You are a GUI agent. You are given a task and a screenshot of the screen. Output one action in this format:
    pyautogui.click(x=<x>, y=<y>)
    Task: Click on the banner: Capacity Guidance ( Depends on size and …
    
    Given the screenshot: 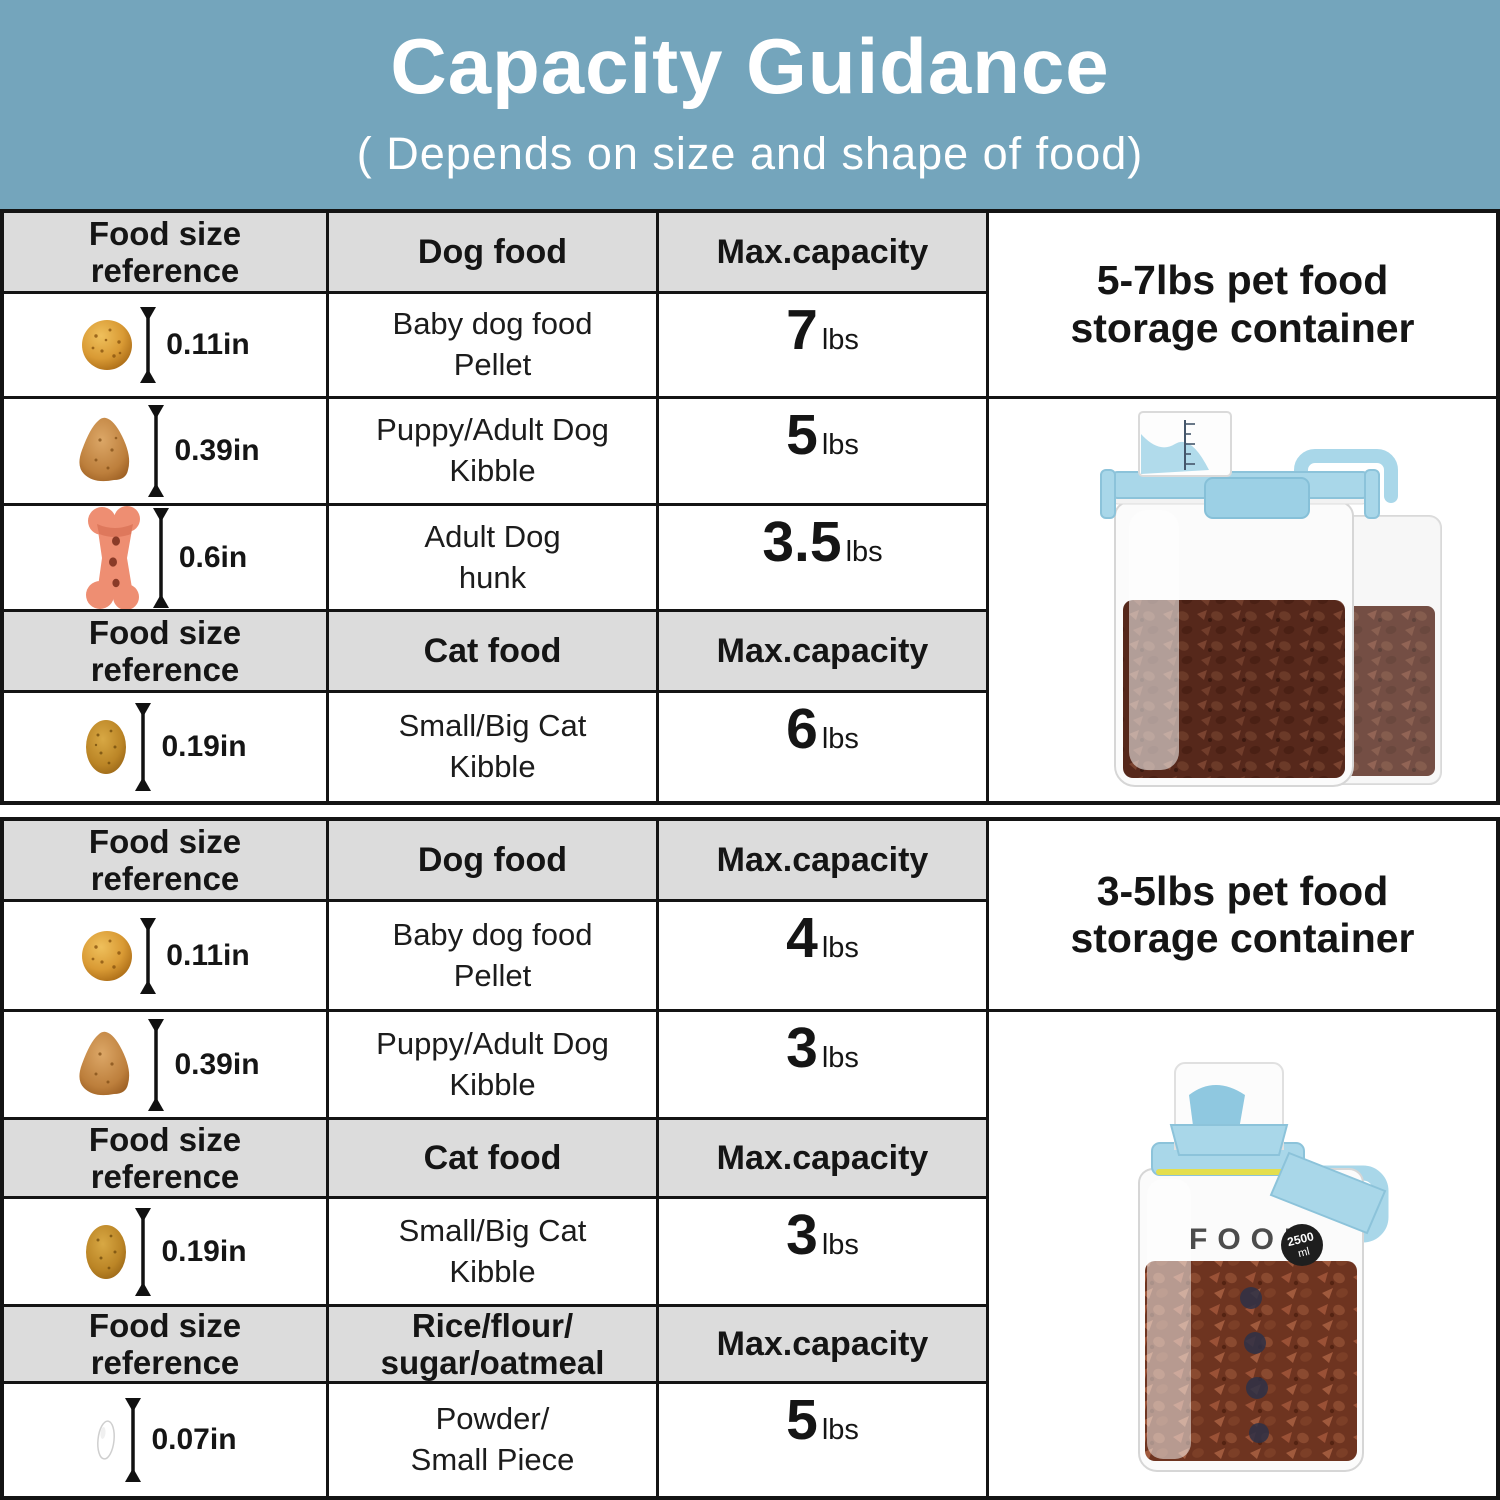 What is the action you would take?
    pyautogui.click(x=750, y=104)
    